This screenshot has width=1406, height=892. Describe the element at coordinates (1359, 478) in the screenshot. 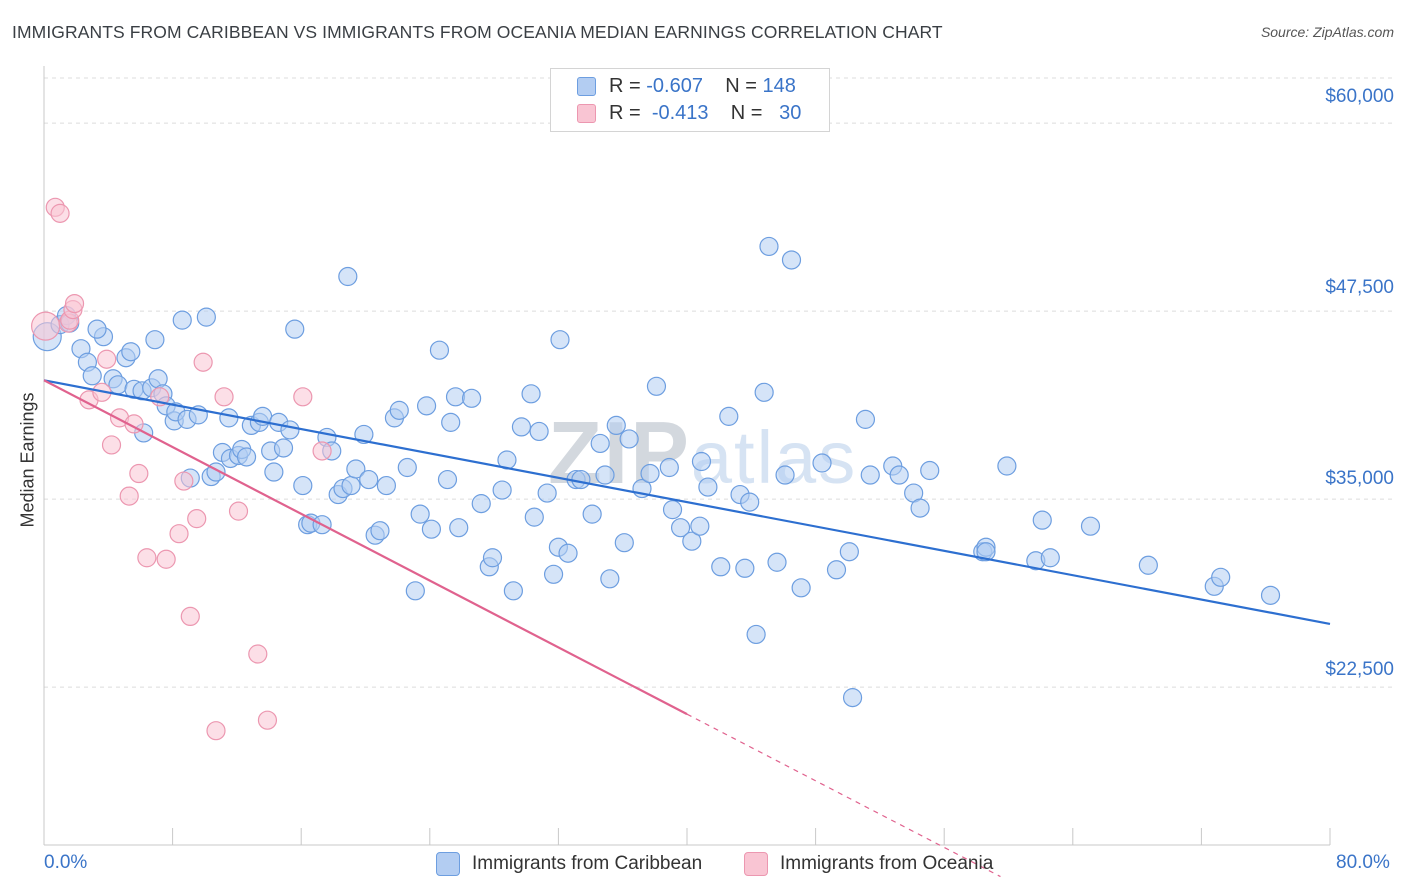

I see `y-tick-label: $35,000` at that location.